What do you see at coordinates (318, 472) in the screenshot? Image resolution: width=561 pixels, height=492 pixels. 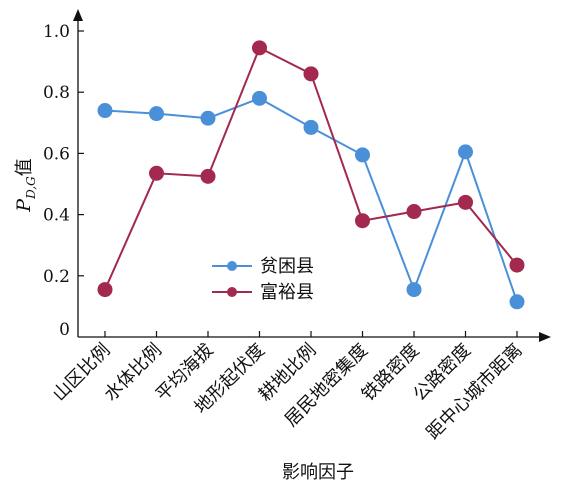 I see `x-axis-title: 影响因子` at bounding box center [318, 472].